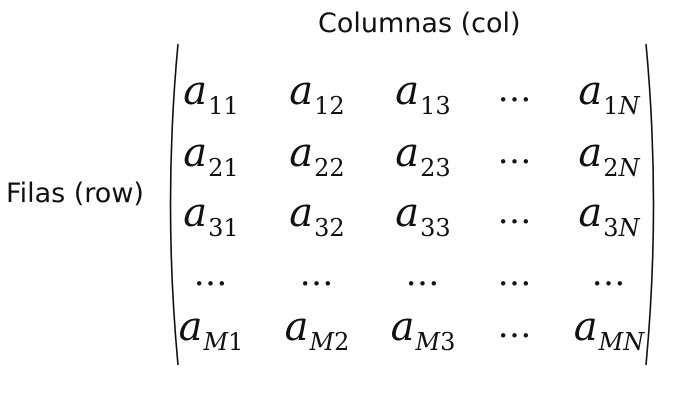 The image size is (675, 403). I want to click on matrix-element: a12, so click(317, 94).